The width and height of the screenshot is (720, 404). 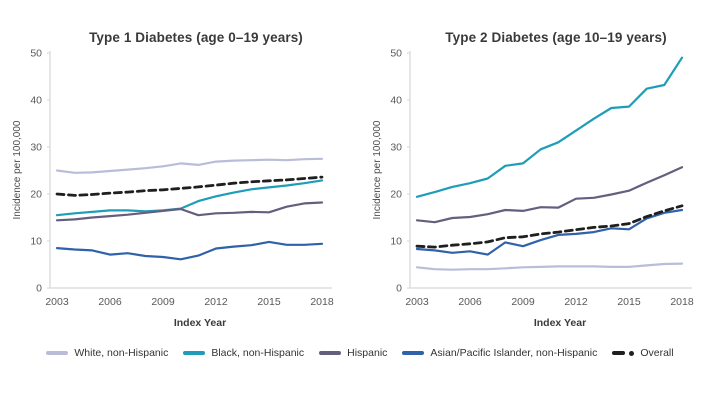 I want to click on legend-item-hispanic: Hispanic, so click(x=353, y=353).